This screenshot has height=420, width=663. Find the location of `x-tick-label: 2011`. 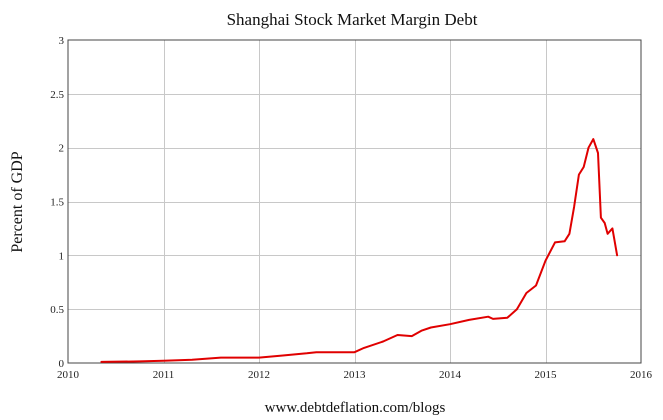

x-tick-label: 2011 is located at coordinates (164, 375).